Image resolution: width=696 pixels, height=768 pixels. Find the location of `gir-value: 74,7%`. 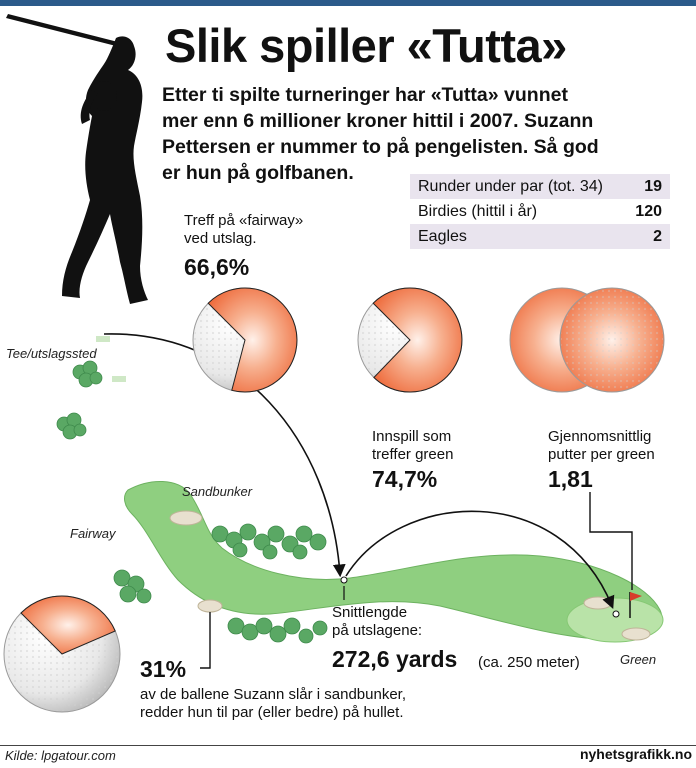

gir-value: 74,7% is located at coordinates (405, 479).